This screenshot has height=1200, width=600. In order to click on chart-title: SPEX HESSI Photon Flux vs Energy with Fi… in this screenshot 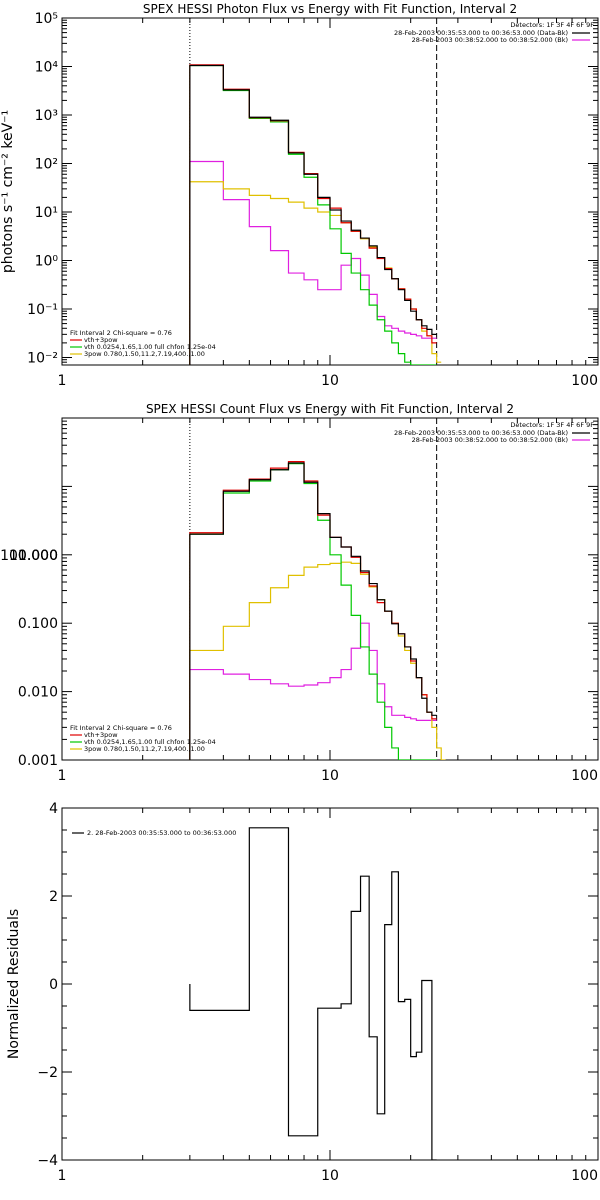, I will do `click(330, 9)`.